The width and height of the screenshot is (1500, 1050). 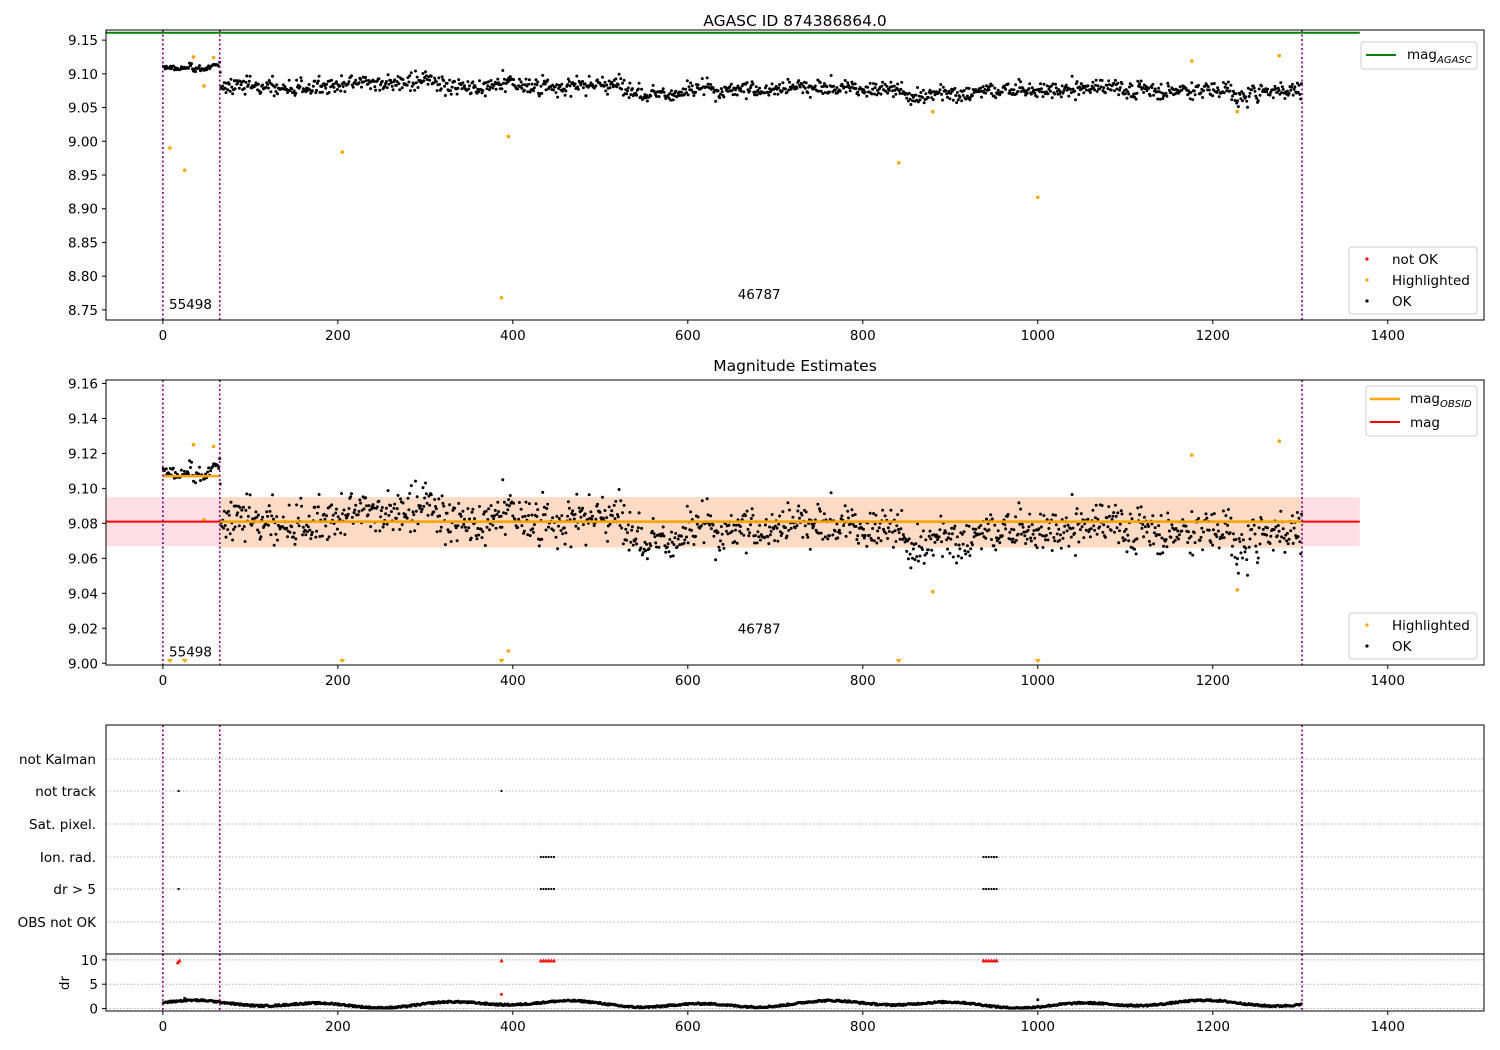 I want to click on flag-point, so click(x=554, y=857).